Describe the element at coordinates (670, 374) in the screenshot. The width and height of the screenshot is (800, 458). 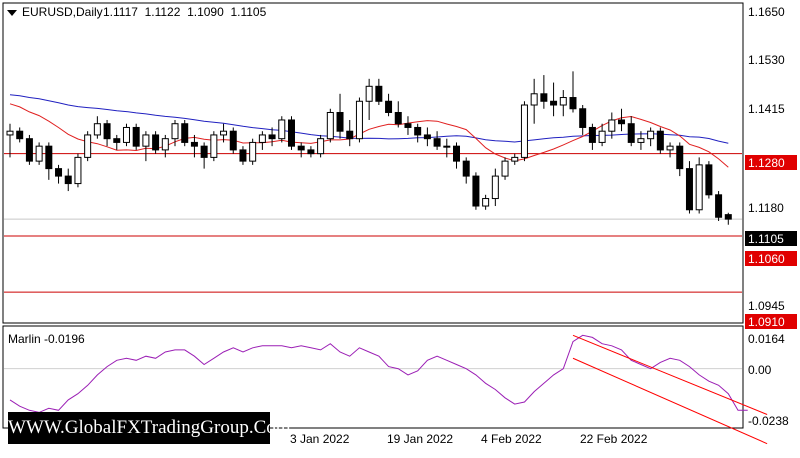
I see `channel-upper-line` at that location.